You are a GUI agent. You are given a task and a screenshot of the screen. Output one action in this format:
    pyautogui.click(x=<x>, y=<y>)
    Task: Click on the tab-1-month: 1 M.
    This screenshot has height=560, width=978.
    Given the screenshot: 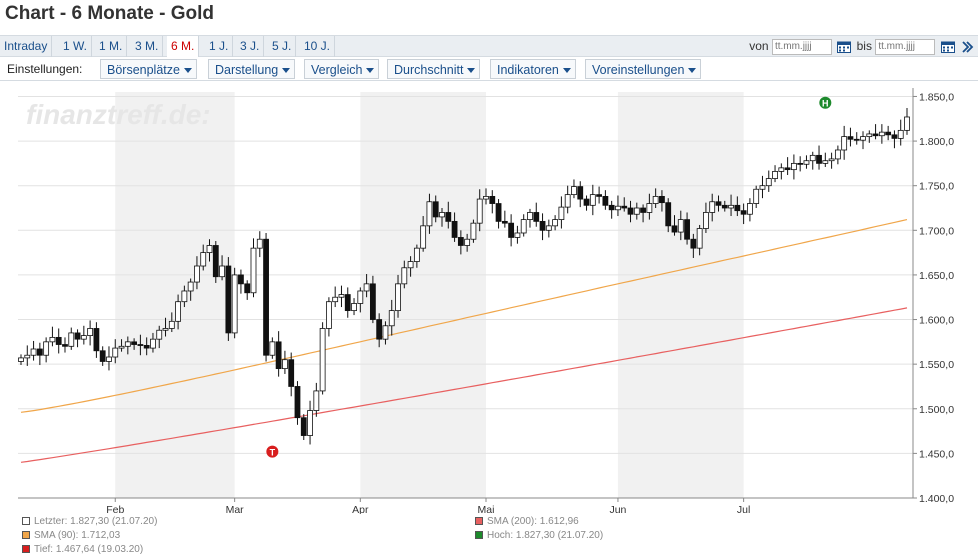 What is the action you would take?
    pyautogui.click(x=111, y=46)
    